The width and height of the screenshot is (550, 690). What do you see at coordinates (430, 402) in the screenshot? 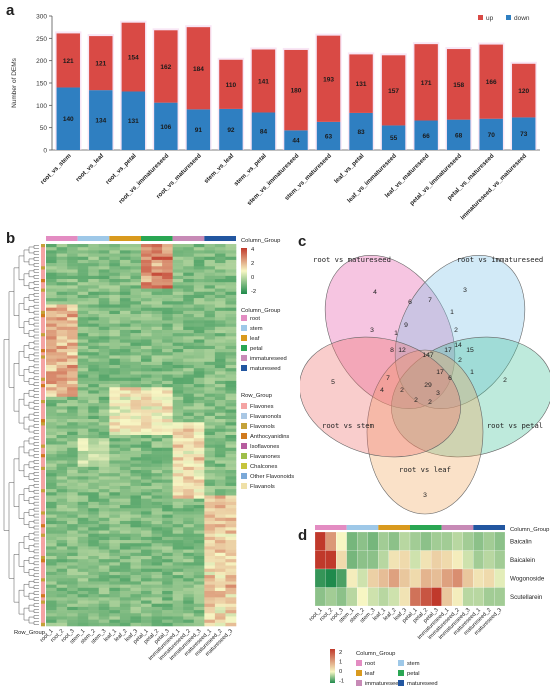
I see `venn-region-count: 2` at bounding box center [430, 402].